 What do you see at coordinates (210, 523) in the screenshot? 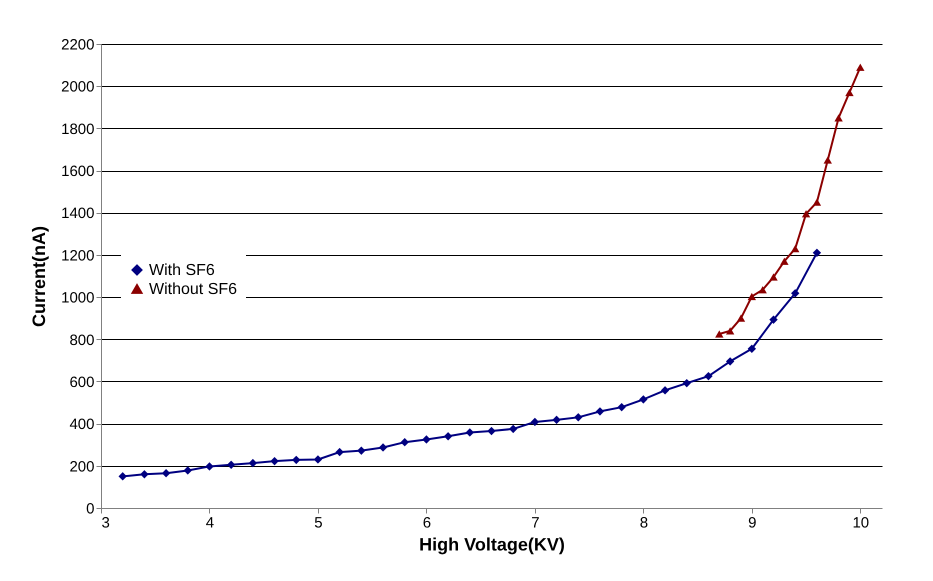
I see `x-tick-label: 4` at bounding box center [210, 523].